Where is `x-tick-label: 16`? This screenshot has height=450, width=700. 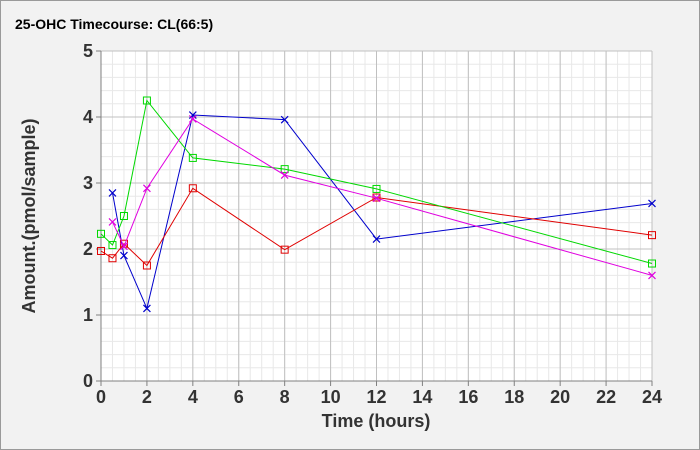
x-tick-label: 16 is located at coordinates (468, 397).